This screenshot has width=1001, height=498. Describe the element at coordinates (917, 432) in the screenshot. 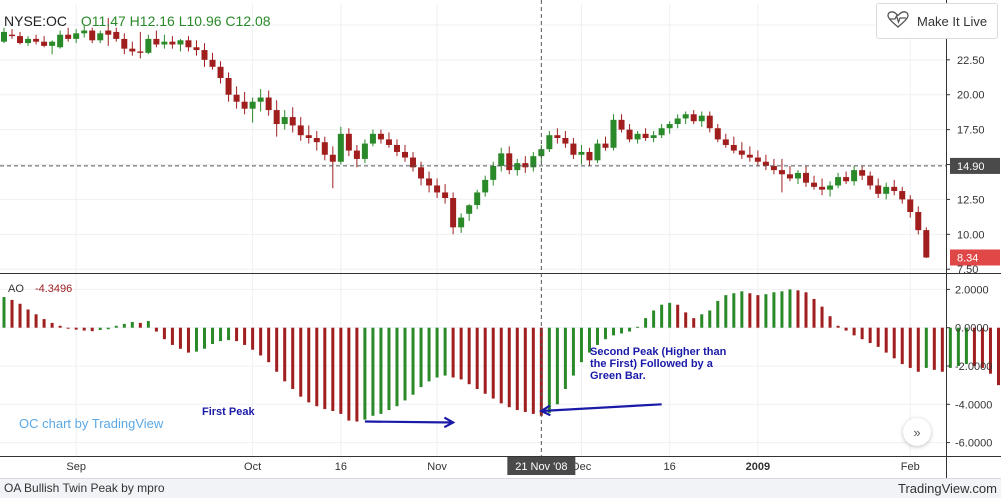

I see `scroll-to-realtime-button: »` at that location.